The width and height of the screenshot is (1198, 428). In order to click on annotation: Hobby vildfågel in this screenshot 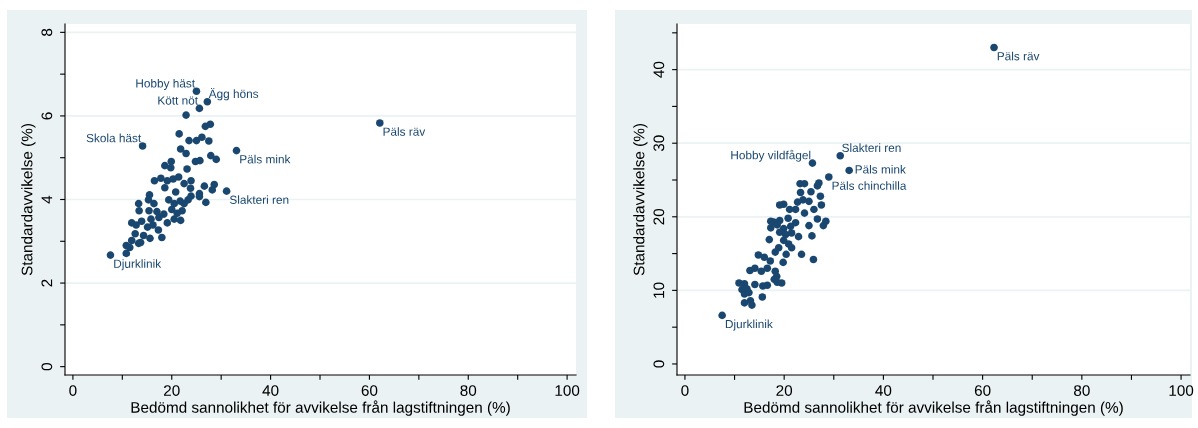, I will do `click(771, 155)`.